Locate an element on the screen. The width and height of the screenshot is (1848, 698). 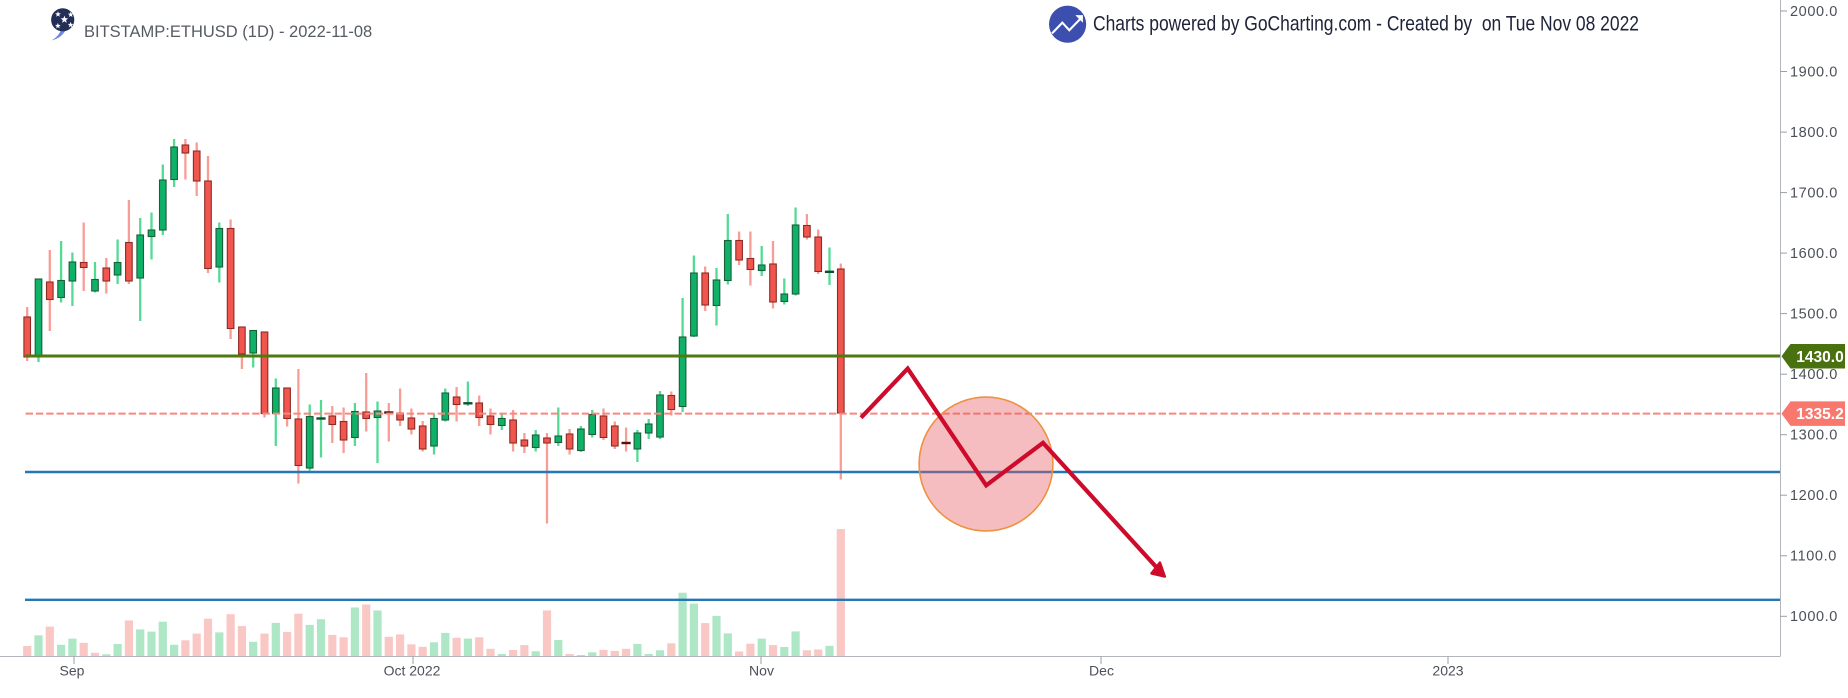
svg-text: Dec is located at coordinates (1101, 671).